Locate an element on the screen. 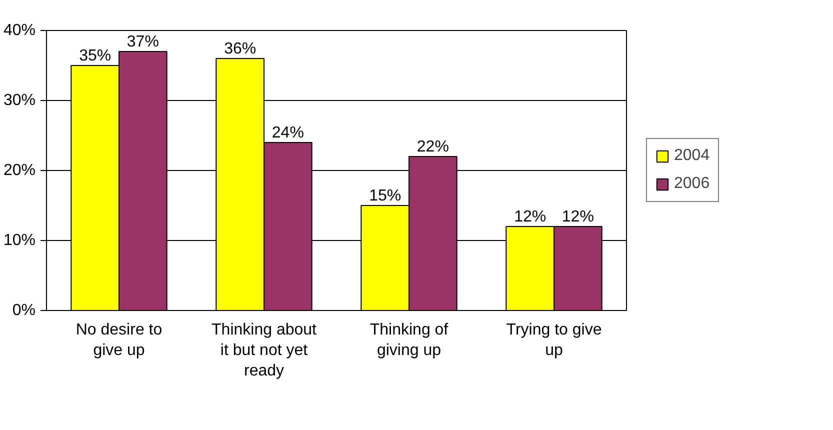 This screenshot has width=833, height=430. data-label: 36% is located at coordinates (240, 49).